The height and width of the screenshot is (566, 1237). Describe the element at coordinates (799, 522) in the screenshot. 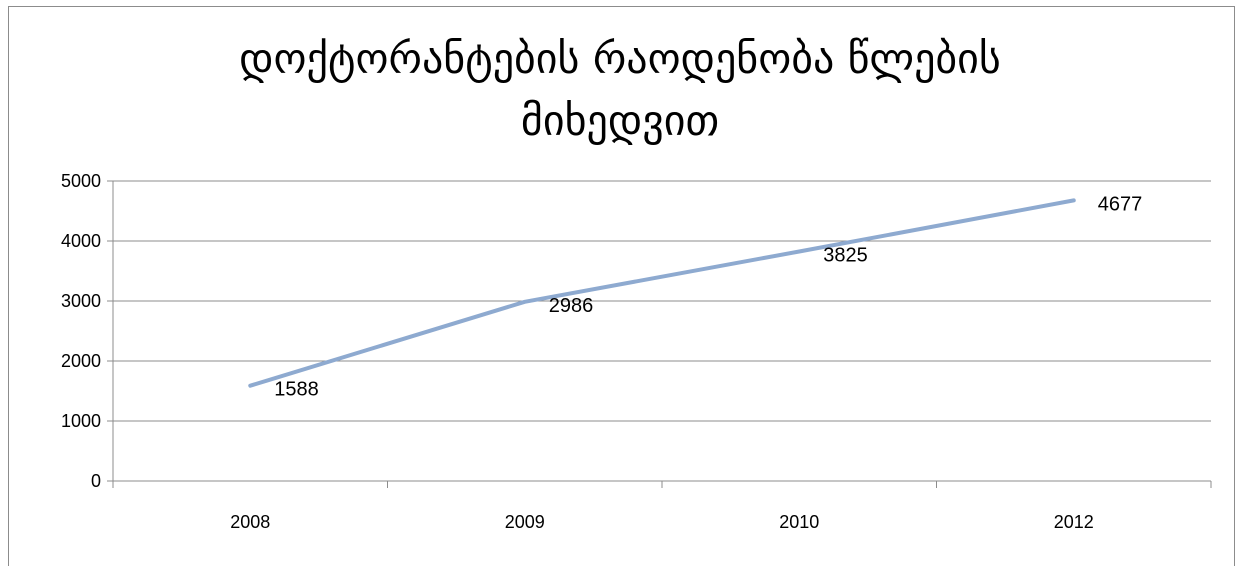

I see `x-tick-label: 2010` at that location.